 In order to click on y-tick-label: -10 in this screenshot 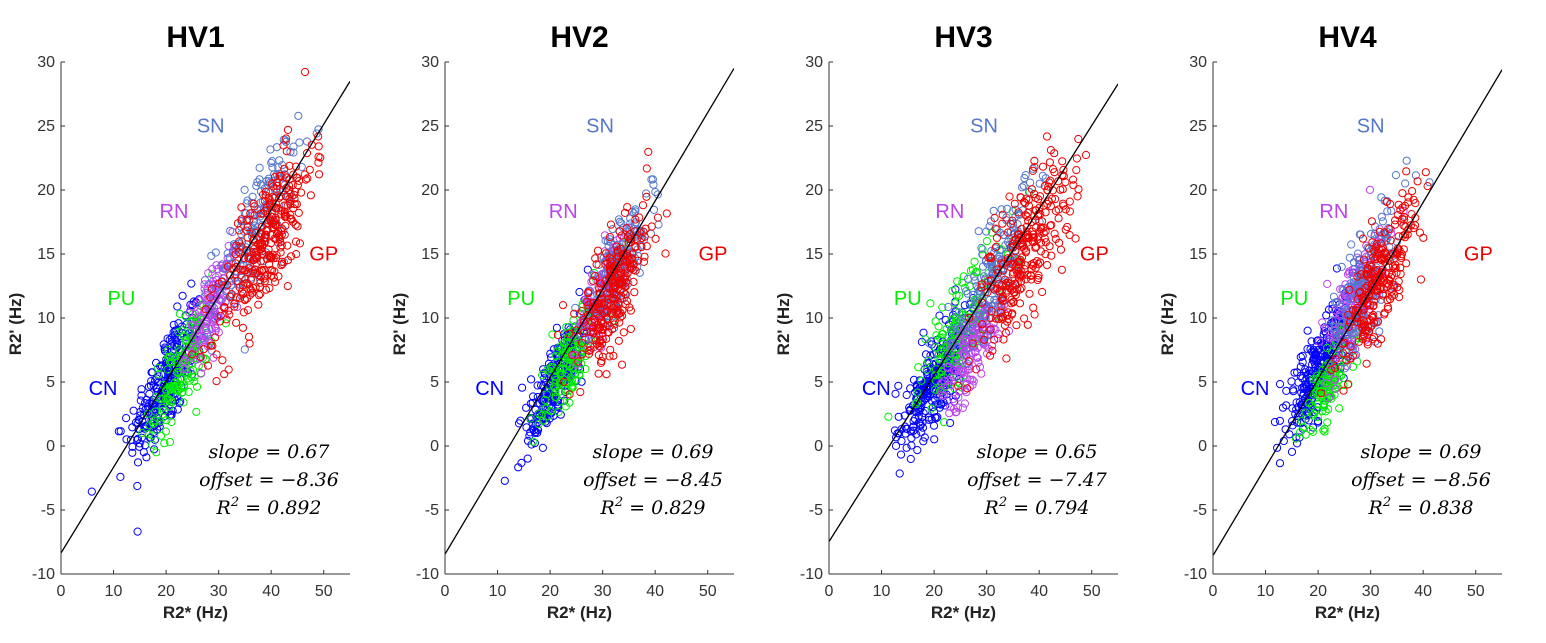, I will do `click(1195, 574)`.